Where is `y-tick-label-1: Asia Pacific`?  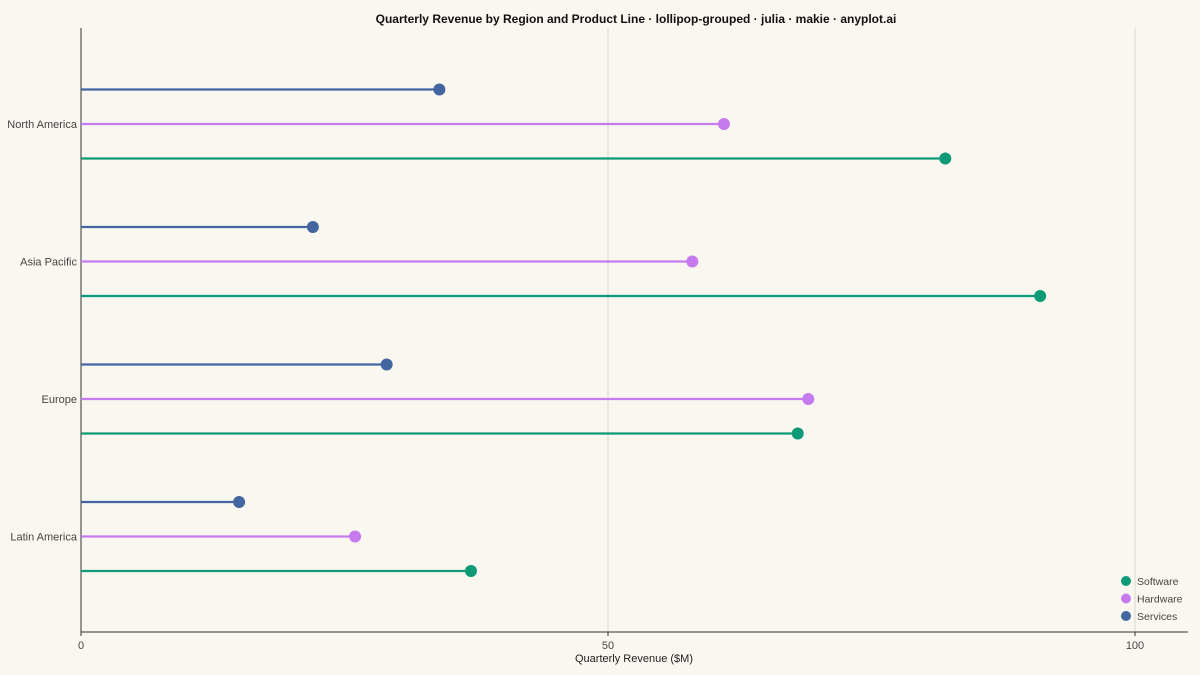
y-tick-label-1: Asia Pacific is located at coordinates (48, 263).